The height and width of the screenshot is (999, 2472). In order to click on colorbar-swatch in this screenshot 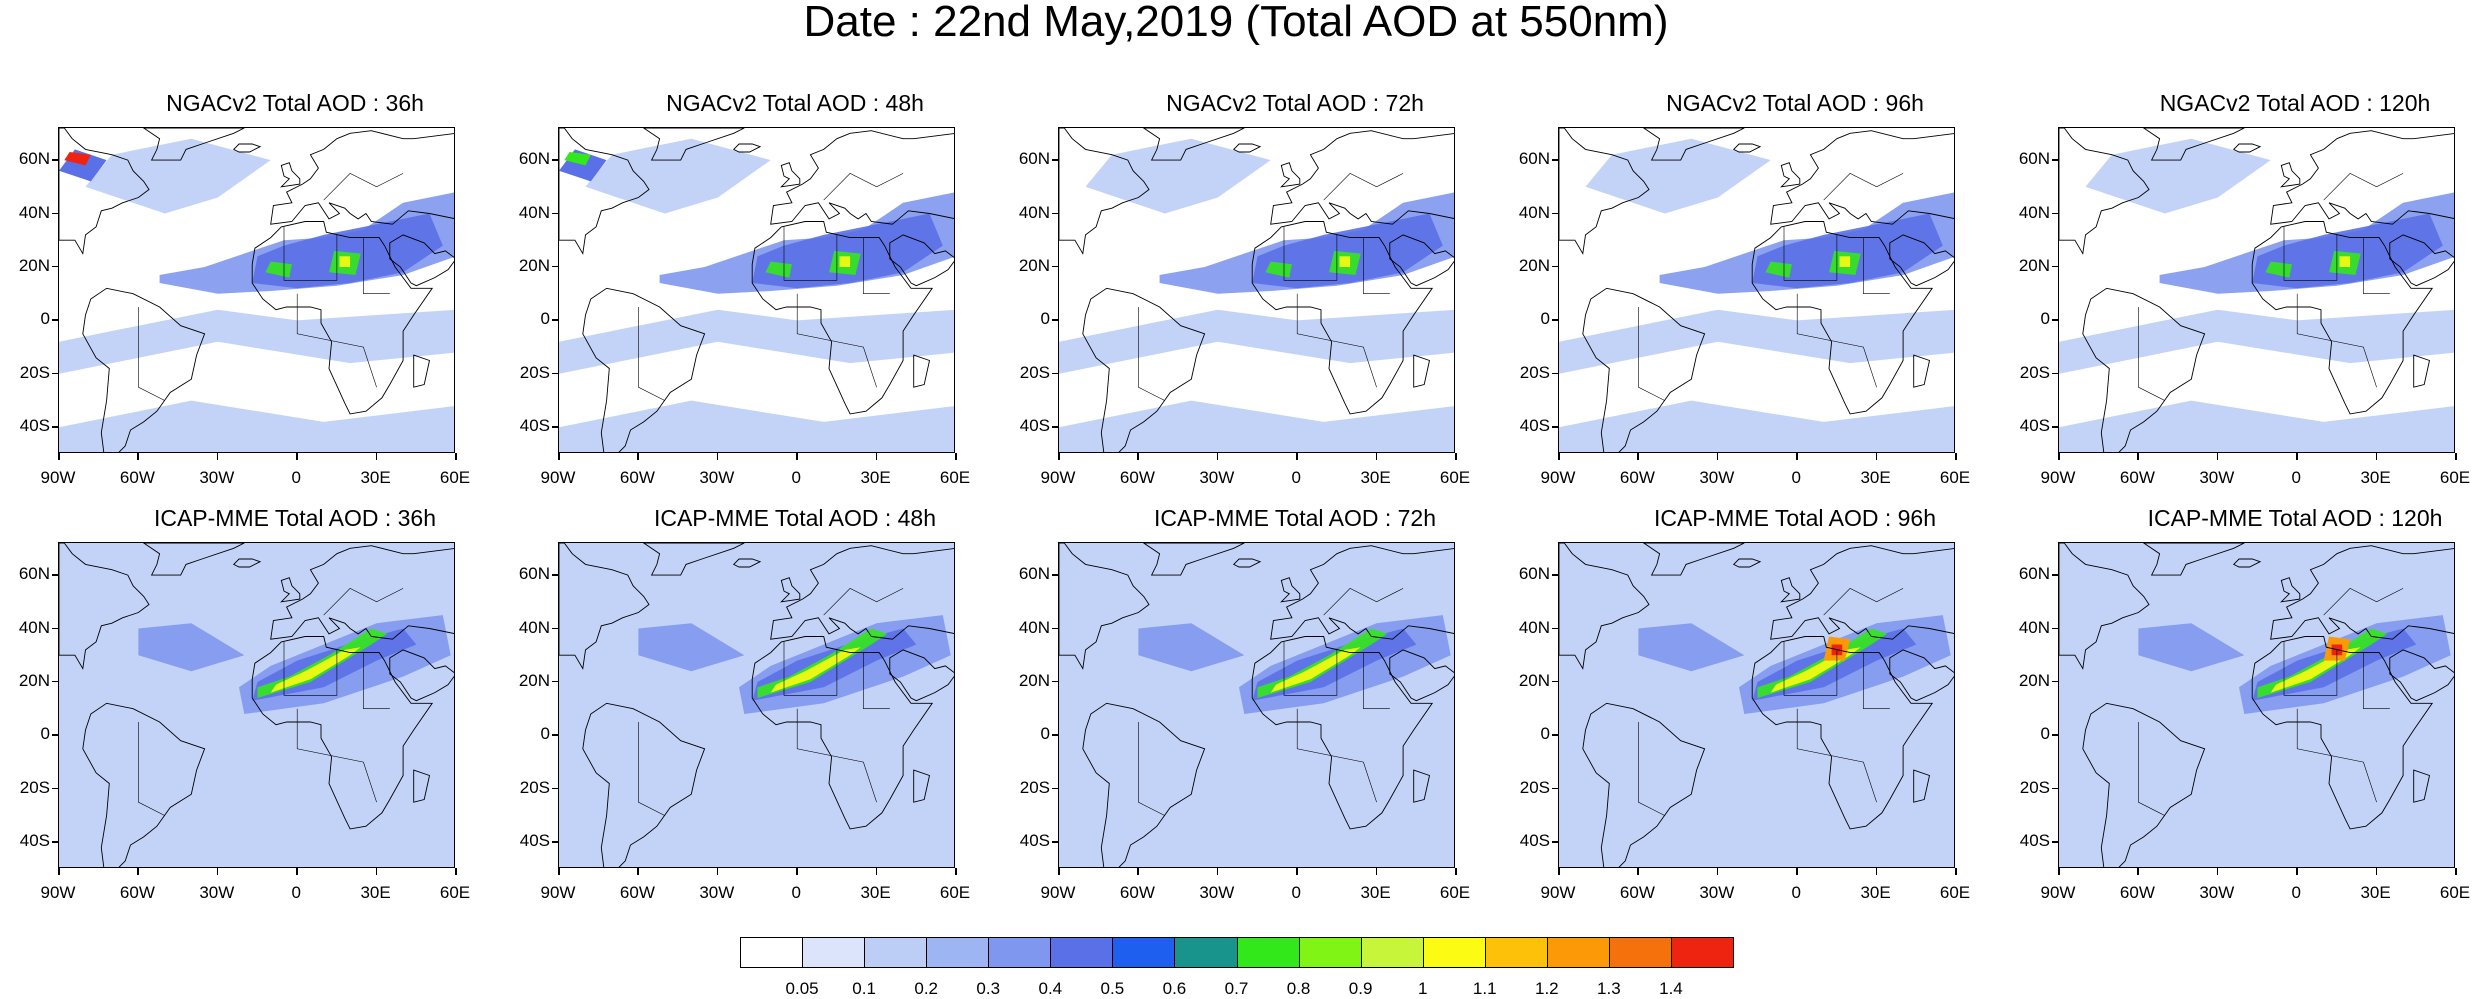, I will do `click(1640, 952)`.